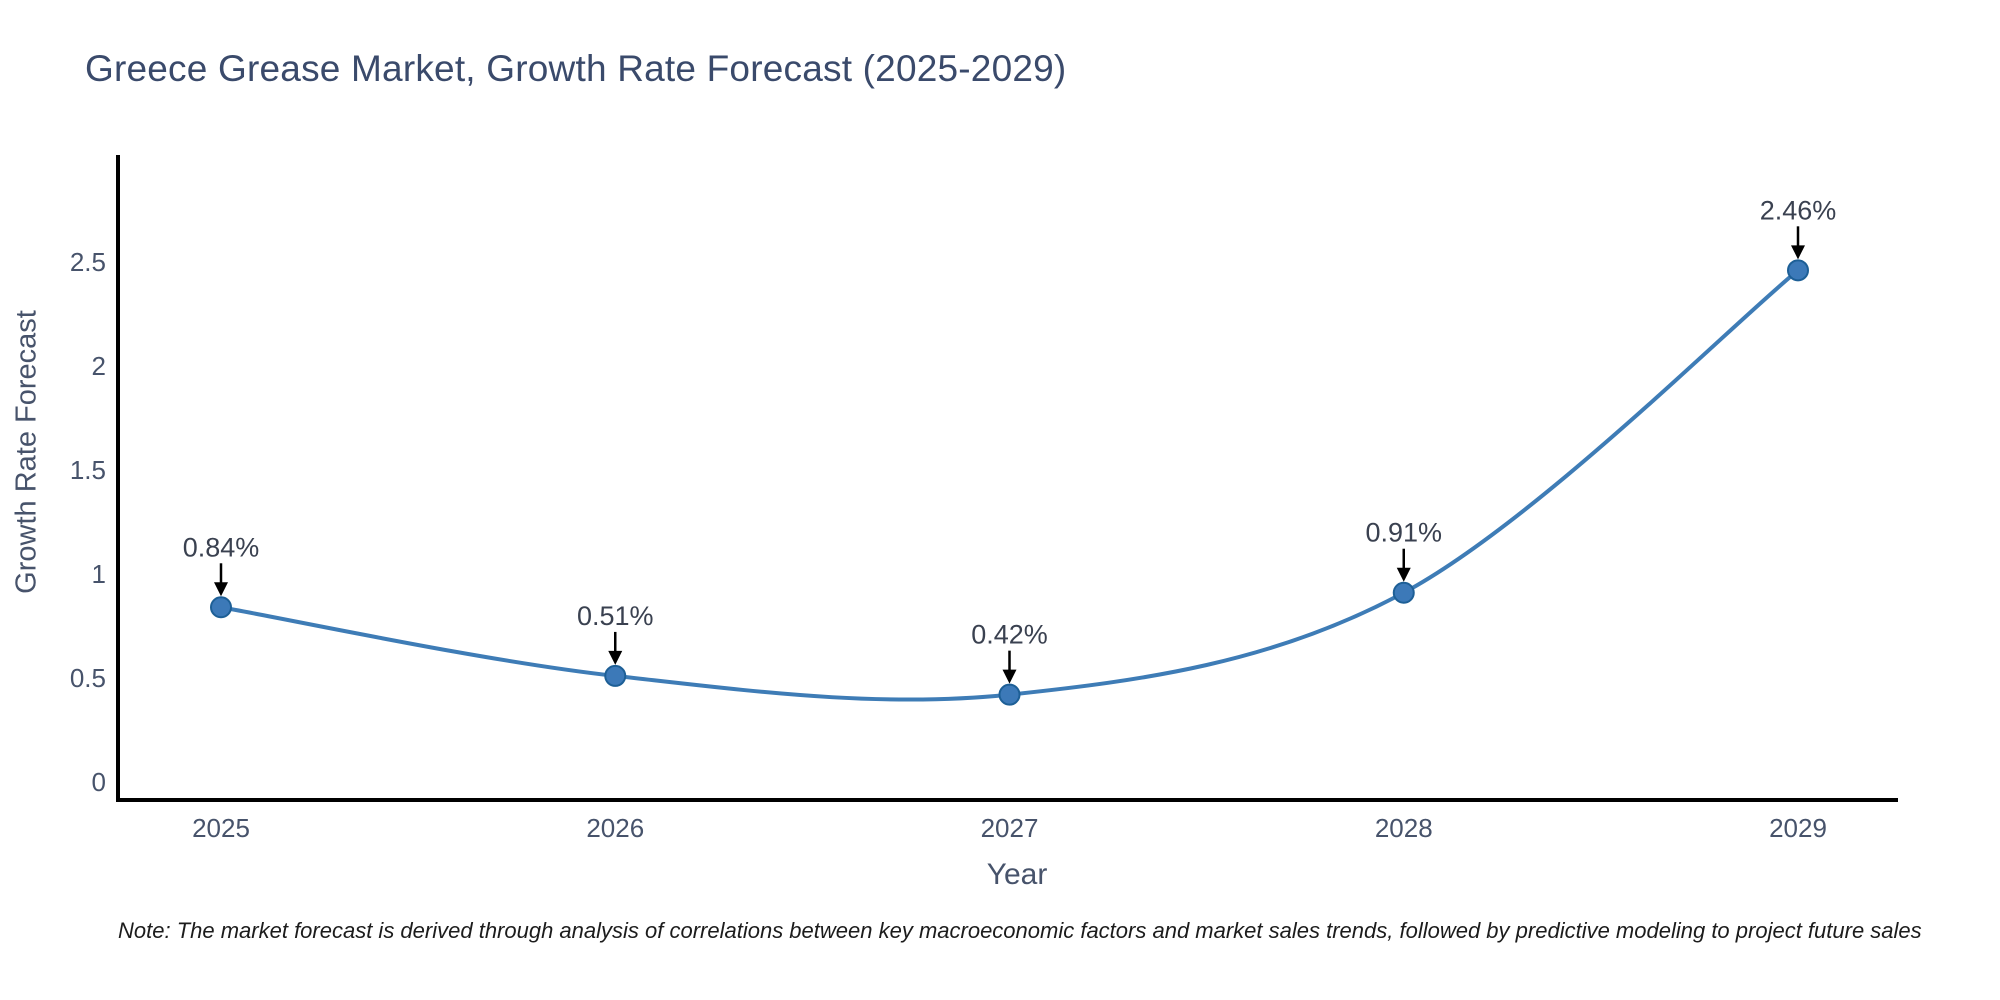 The height and width of the screenshot is (1000, 2000). Describe the element at coordinates (221, 547) in the screenshot. I see `point-value-label: 0.84%` at that location.